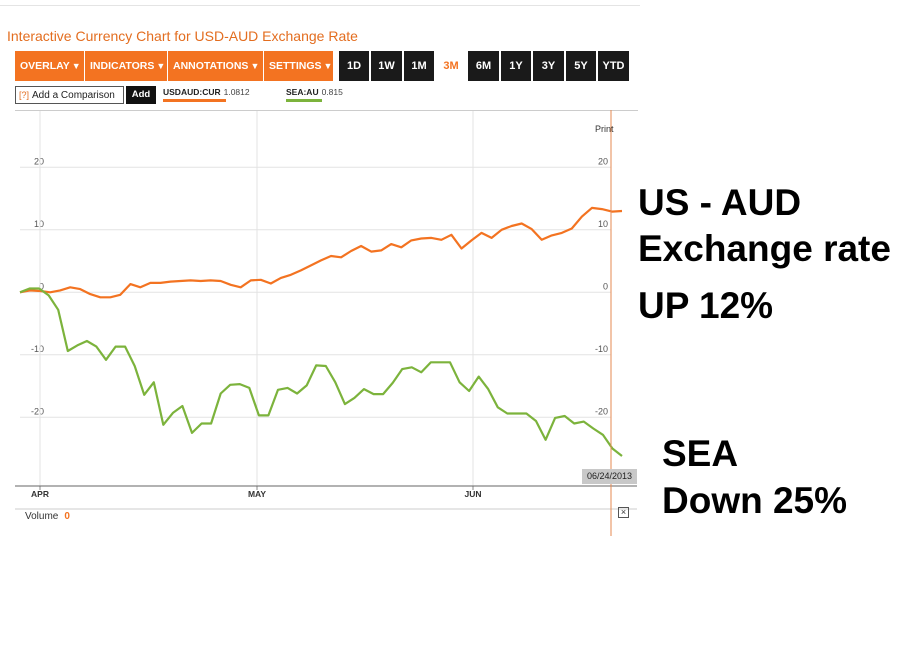  What do you see at coordinates (755, 500) in the screenshot?
I see `annotation-sea-line2: Down 25%` at bounding box center [755, 500].